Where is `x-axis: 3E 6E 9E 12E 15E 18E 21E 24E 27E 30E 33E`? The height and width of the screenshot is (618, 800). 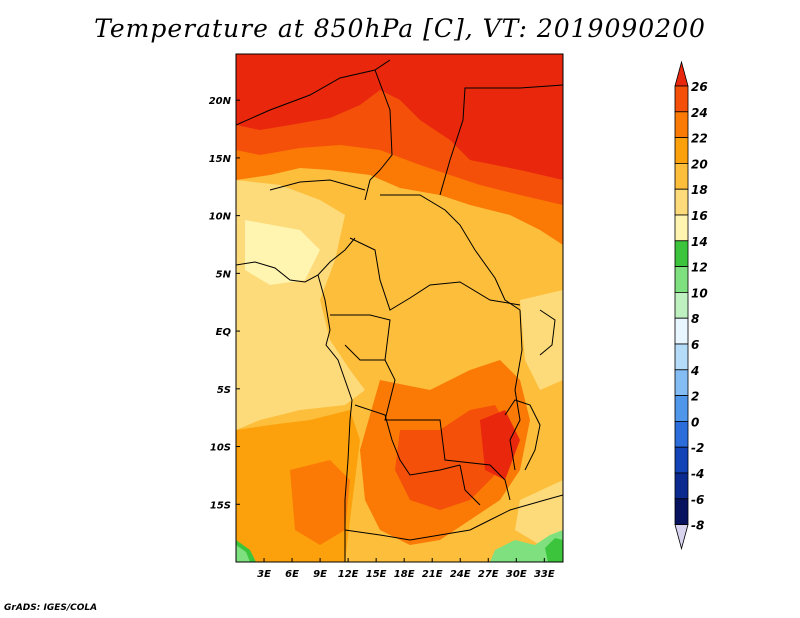 x-axis: 3E 6E 9E 12E 15E 18E 21E 24E 27E 30E 33E is located at coordinates (406, 569).